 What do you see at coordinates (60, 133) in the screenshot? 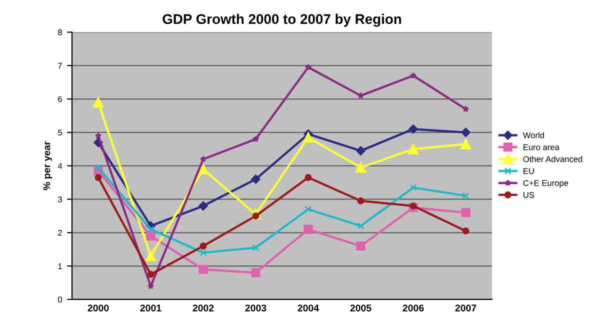
I see `y-tick-label: 5` at bounding box center [60, 133].